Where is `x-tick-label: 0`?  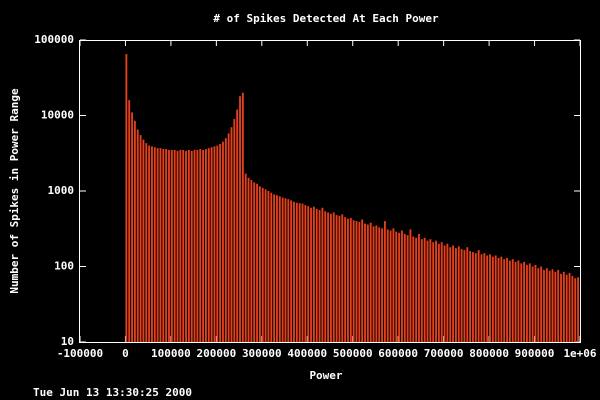
x-tick-label: 0 is located at coordinates (125, 353).